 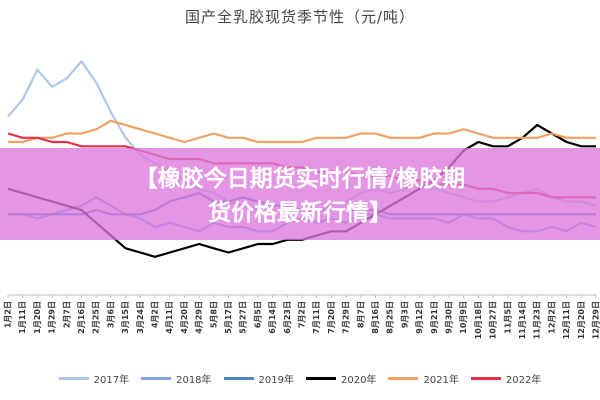 What do you see at coordinates (184, 317) in the screenshot?
I see `x-tick-label: 4月20日` at bounding box center [184, 317].